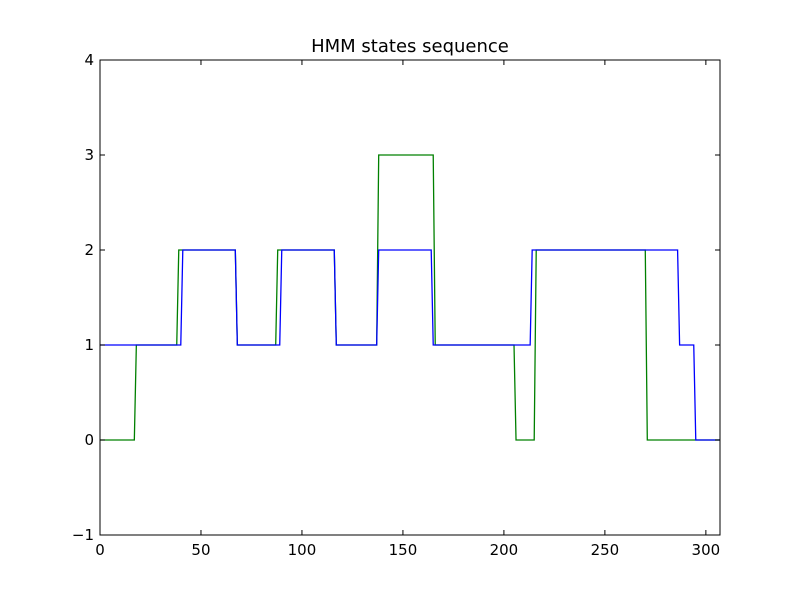 This screenshot has height=595, width=800. I want to click on x-tick-label: 100, so click(302, 550).